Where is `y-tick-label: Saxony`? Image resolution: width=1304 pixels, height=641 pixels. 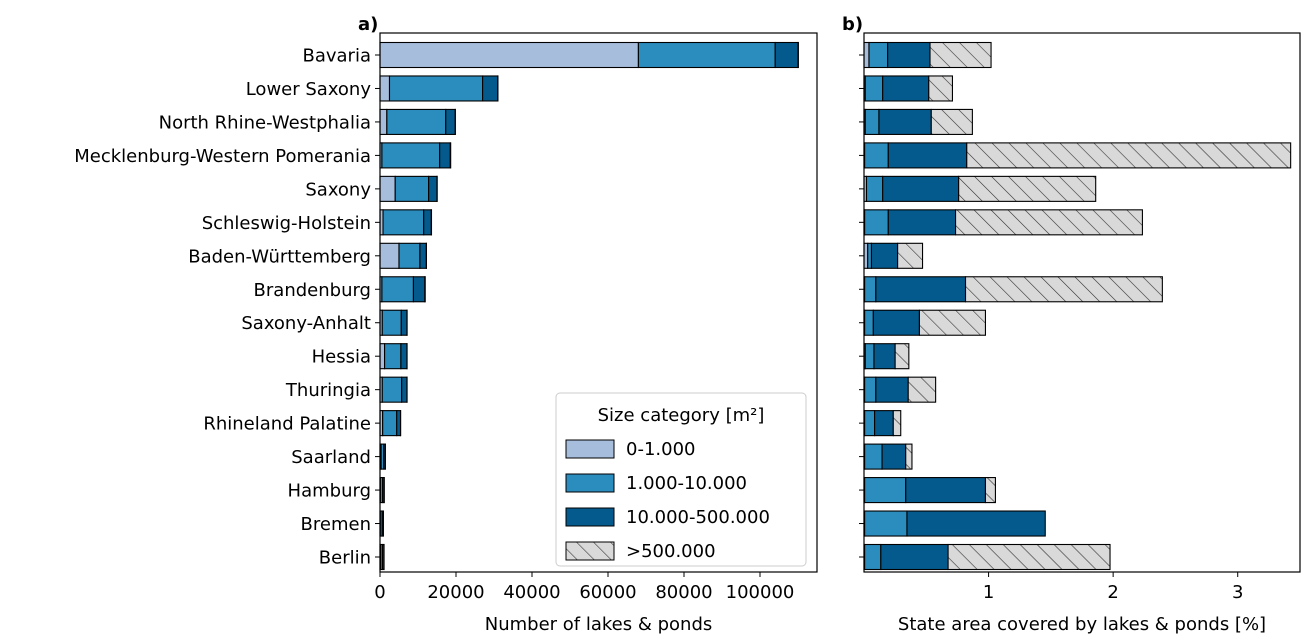
y-tick-label: Saxony is located at coordinates (338, 189).